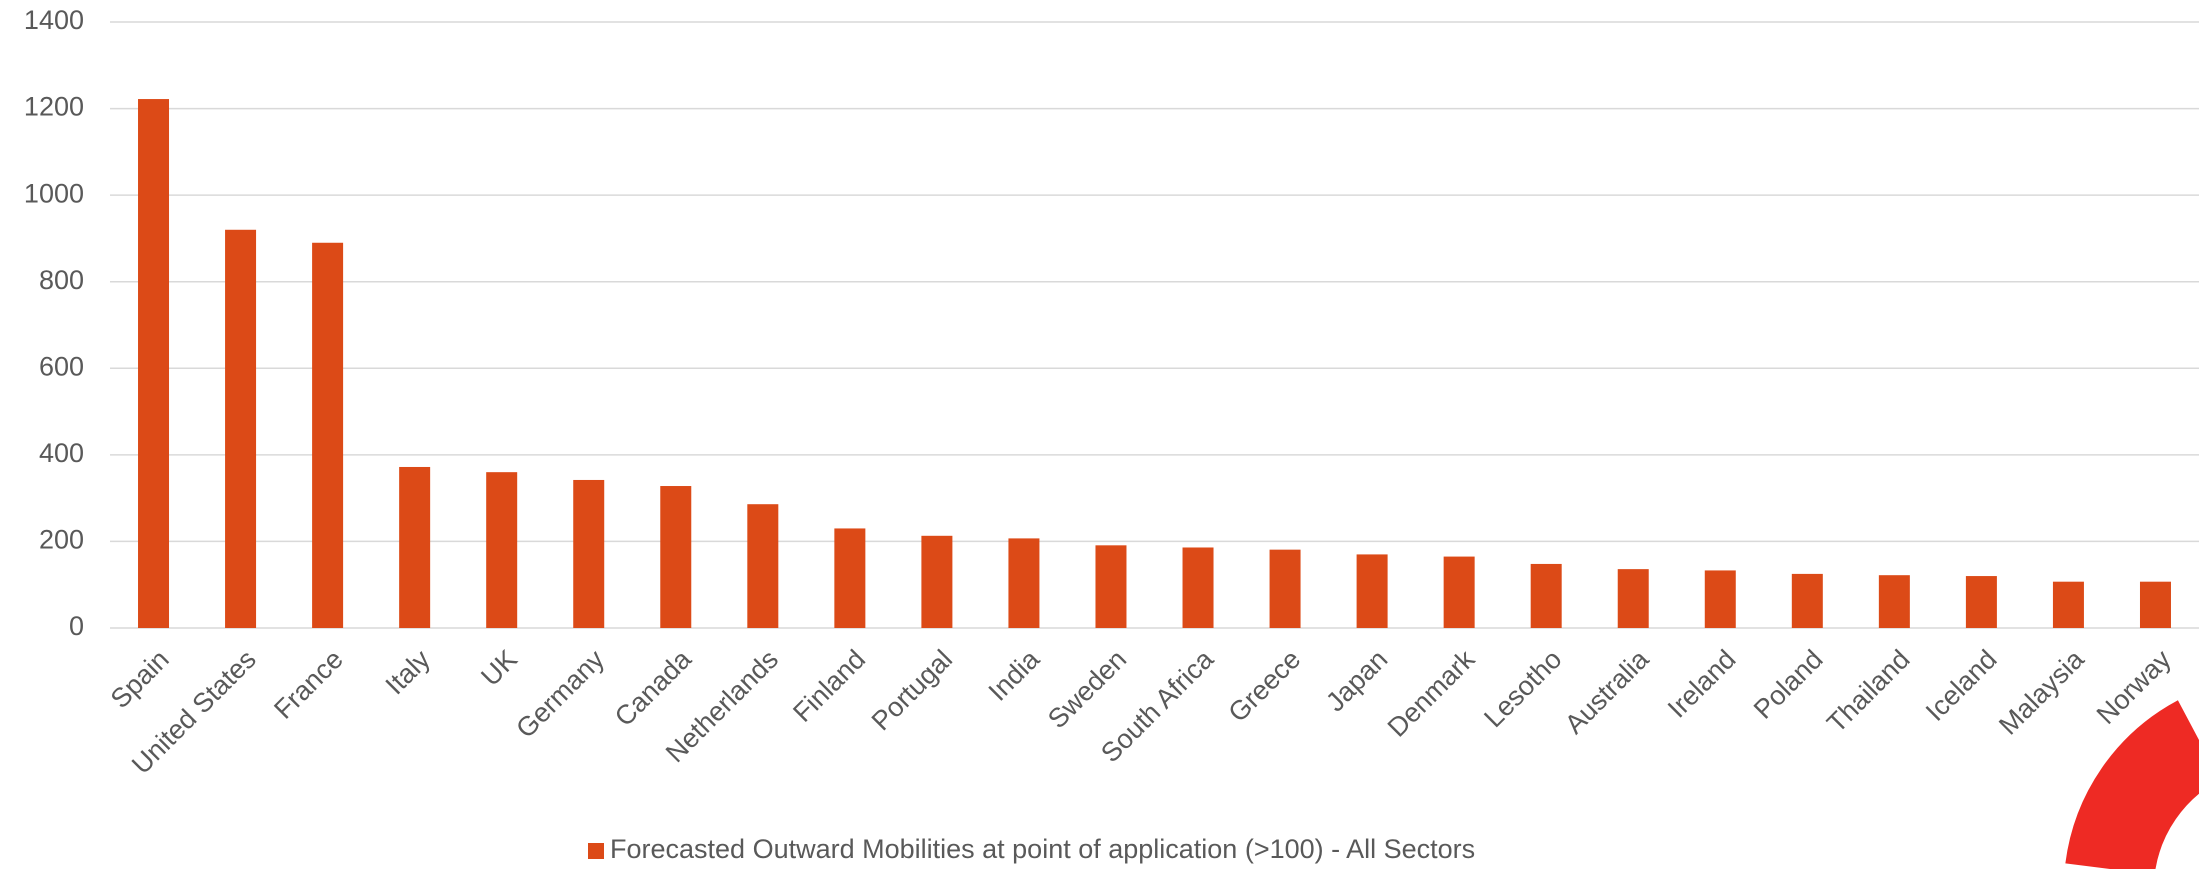 The width and height of the screenshot is (2199, 869). Describe the element at coordinates (1431, 693) in the screenshot. I see `x-tick-label: Denmark` at that location.